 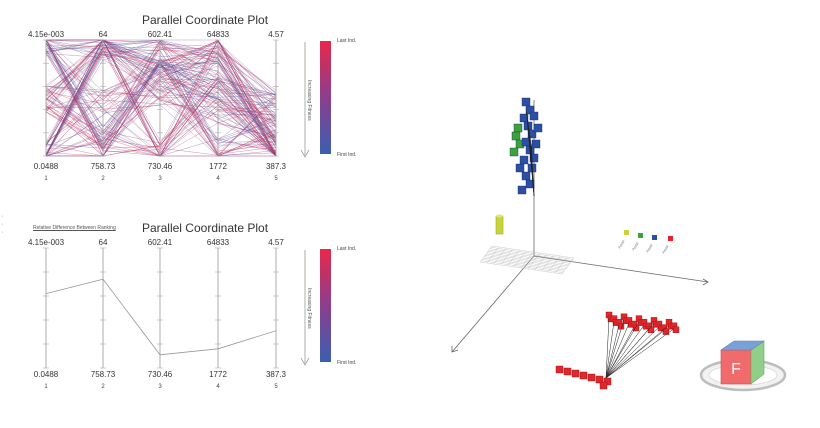 What do you see at coordinates (617, 350) in the screenshot?
I see `red-block-cluster` at bounding box center [617, 350].